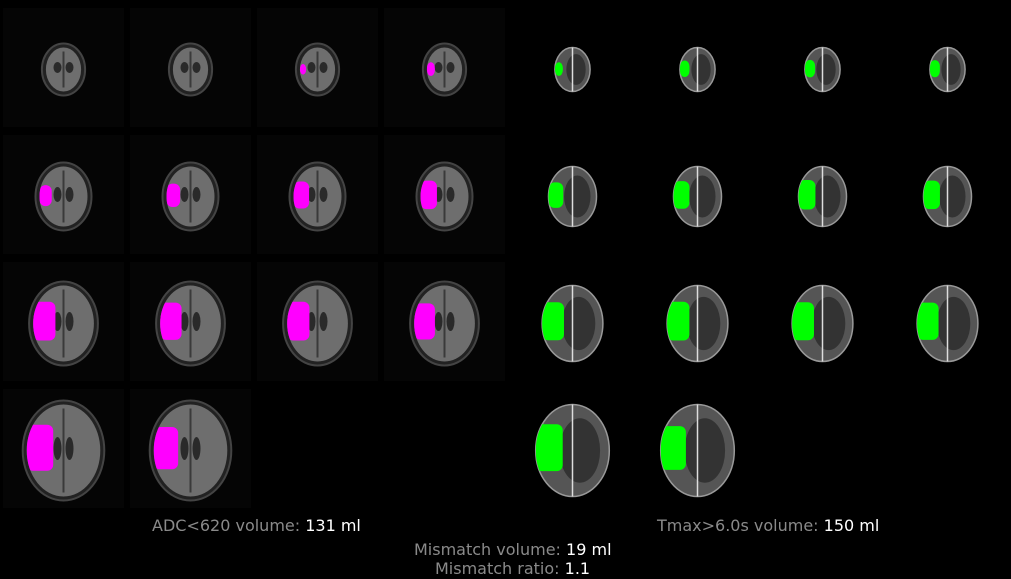  Describe the element at coordinates (740, 525) in the screenshot. I see `tmax-volume-label: Tmax>6.0s volume:` at that location.